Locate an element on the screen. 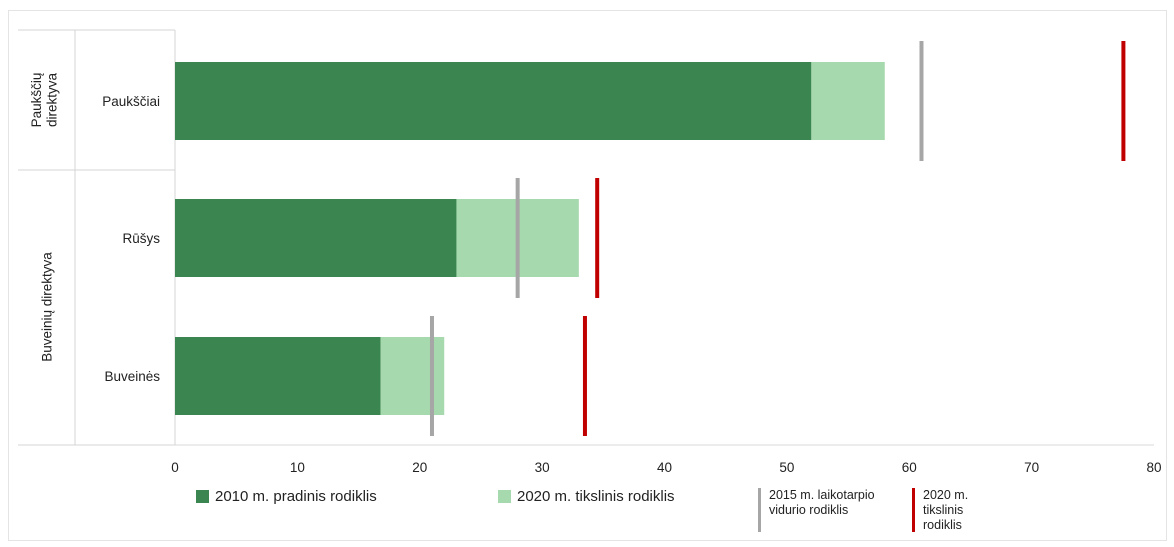  group-label: Buveinių direktyva is located at coordinates (47, 307).